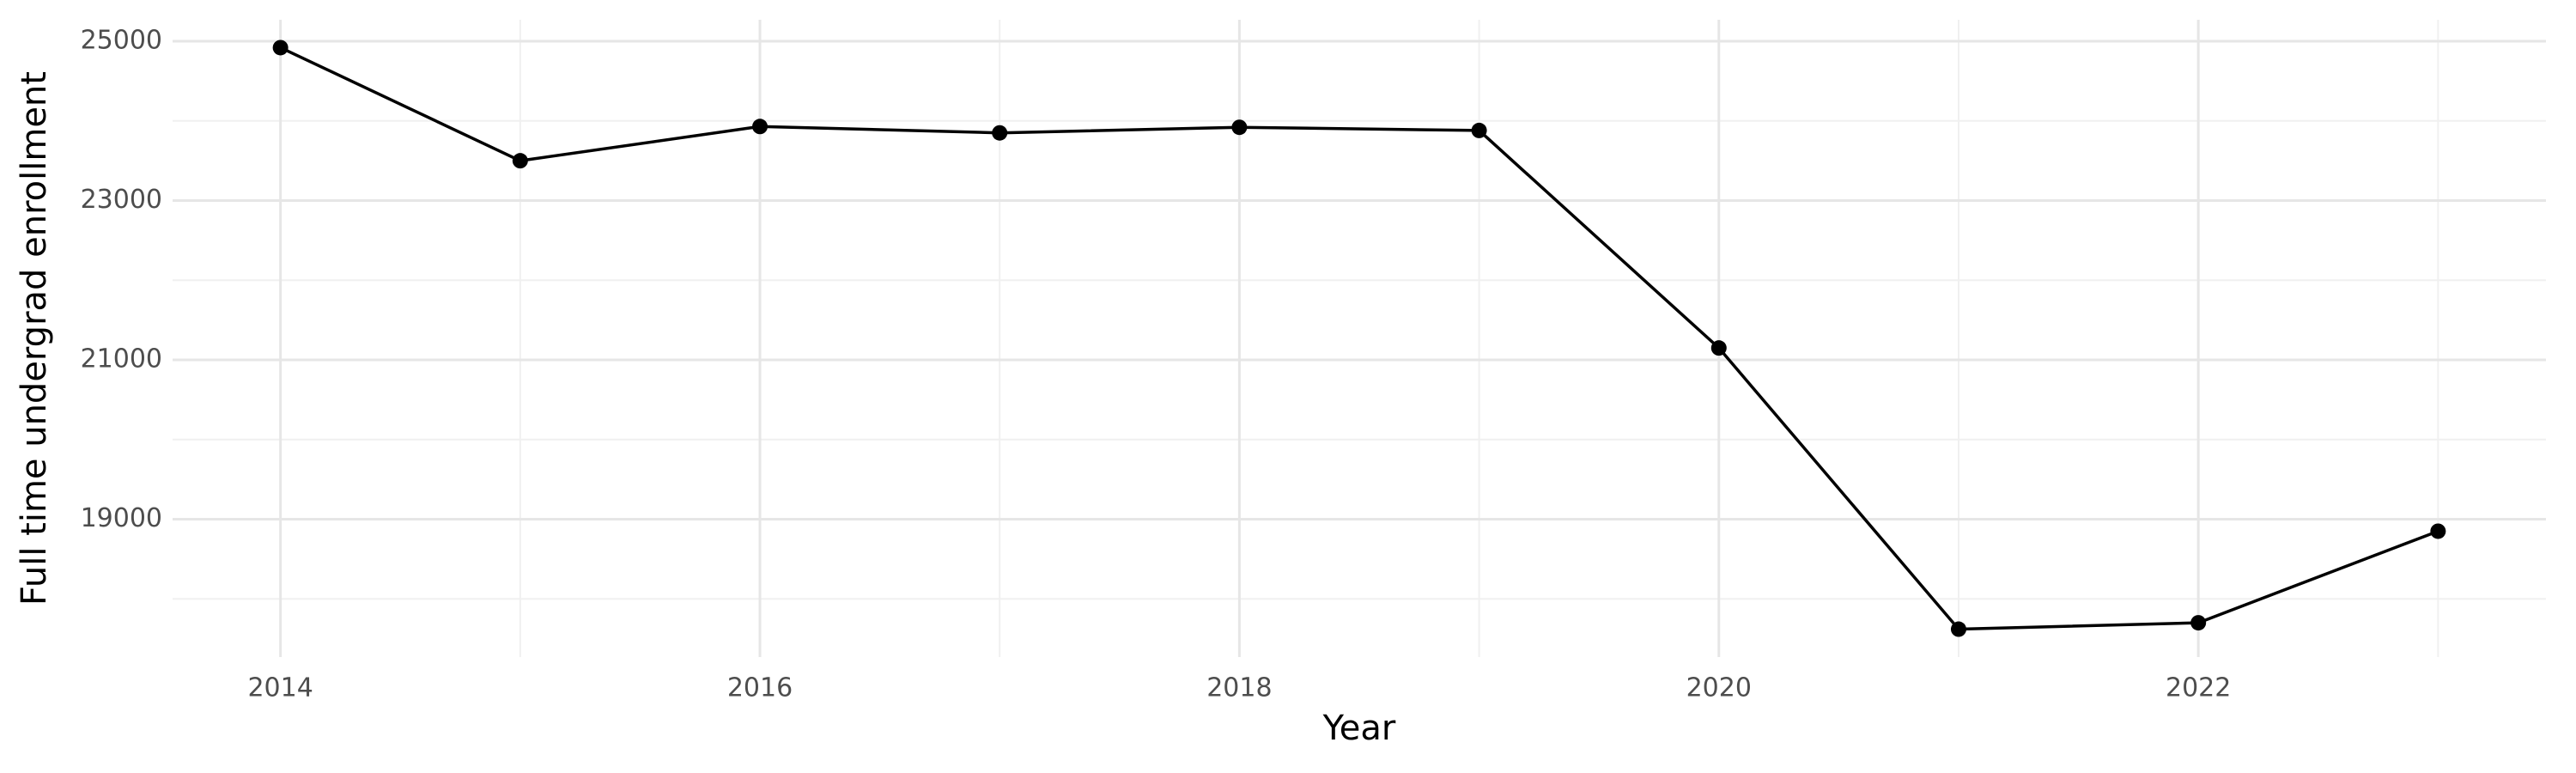 The image size is (2576, 773). I want to click on y-tick-label: 21000, so click(122, 359).